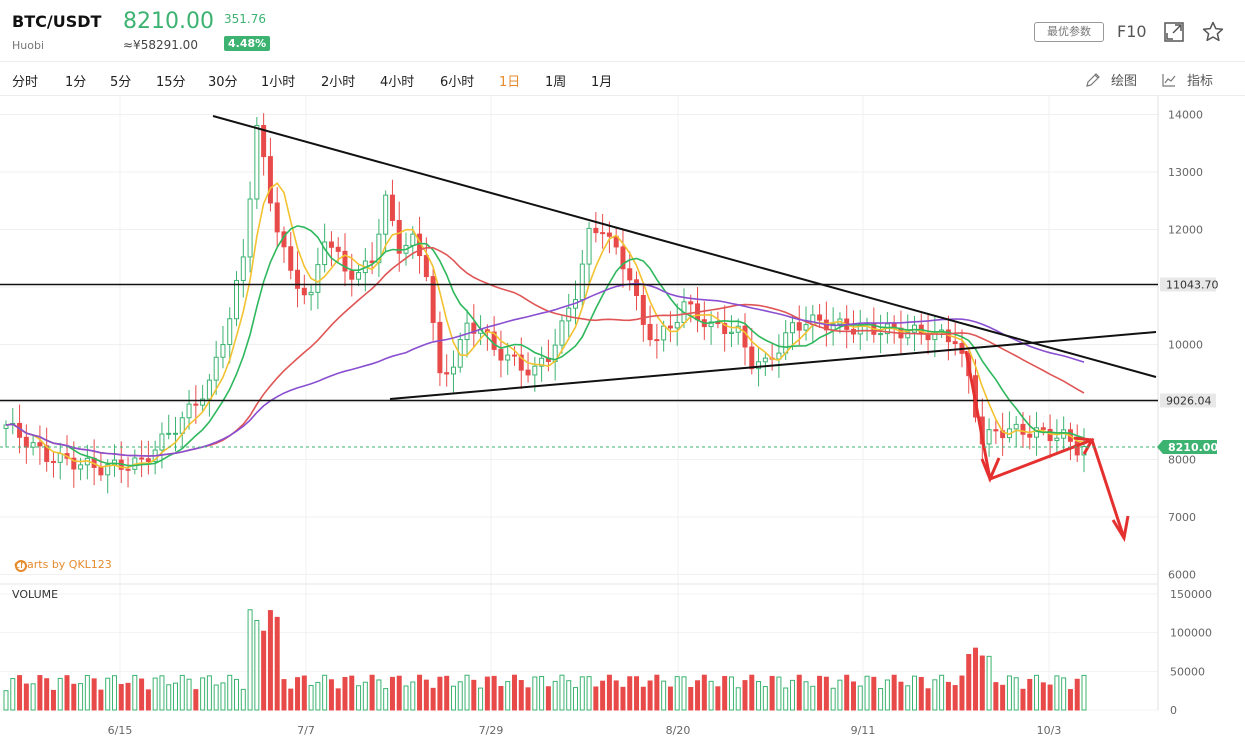 The height and width of the screenshot is (752, 1245). I want to click on tab-15min: 15分, so click(171, 82).